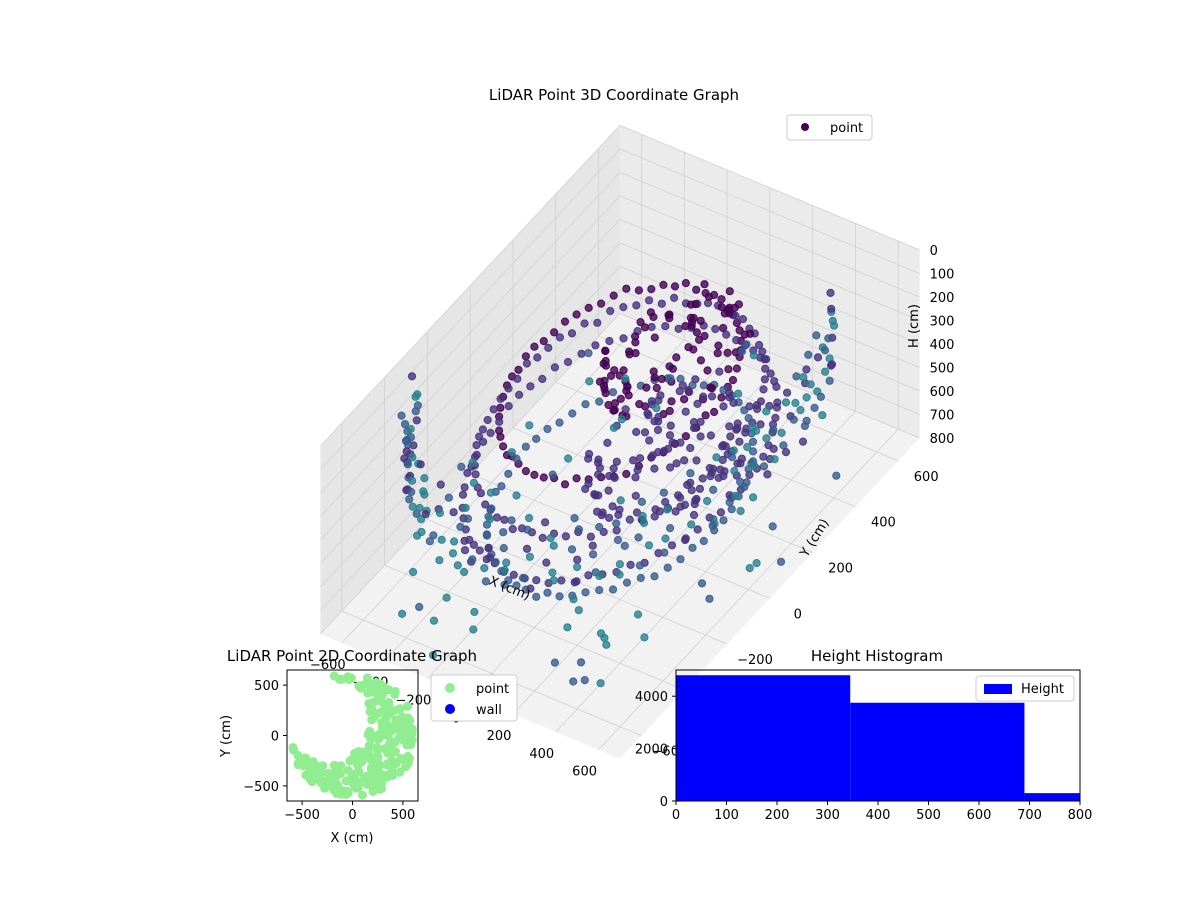 The height and width of the screenshot is (900, 1200). I want to click on tick-label-z: 100, so click(942, 275).